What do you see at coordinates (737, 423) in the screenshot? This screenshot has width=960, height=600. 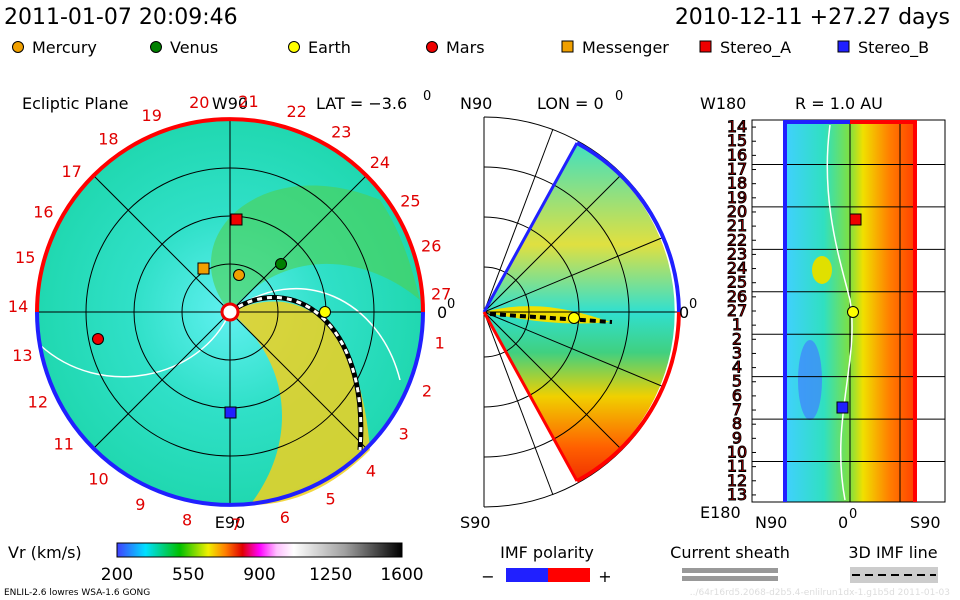 I see `row-label: 8` at bounding box center [737, 423].